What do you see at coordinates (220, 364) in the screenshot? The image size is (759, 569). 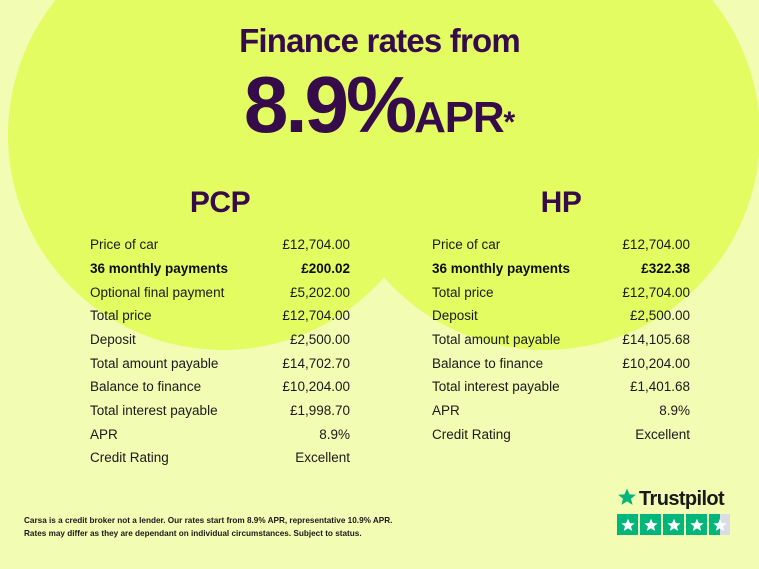 I see `table-row: Total amount payable £14,702.70` at bounding box center [220, 364].